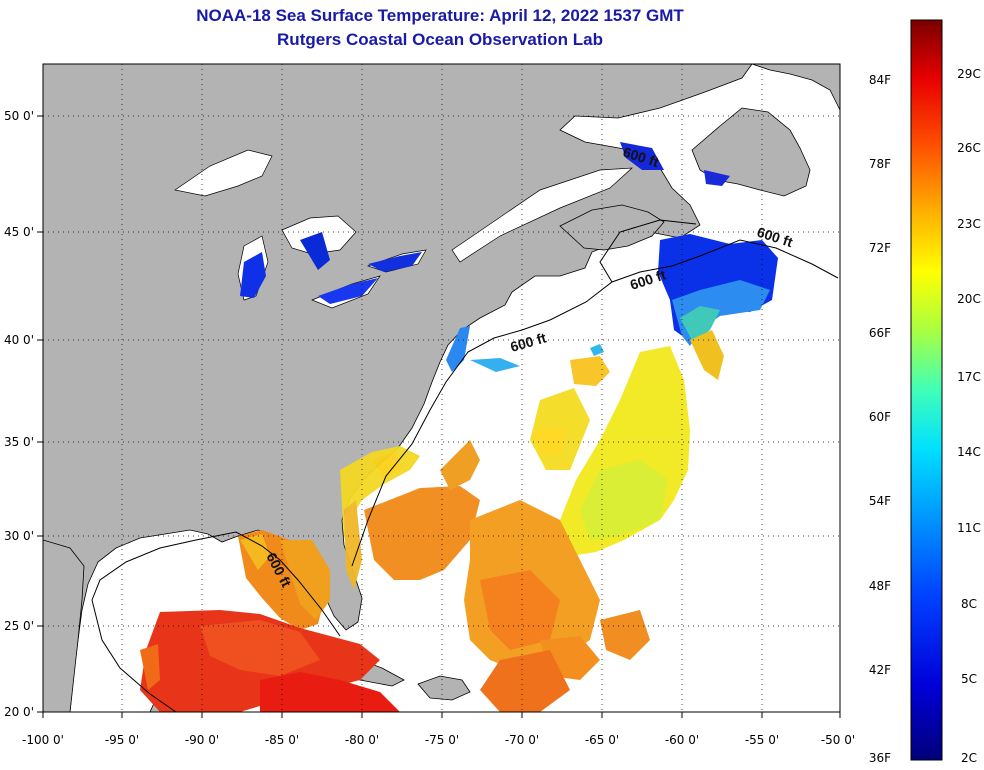 The width and height of the screenshot is (984, 770). What do you see at coordinates (969, 416) in the screenshot?
I see `colorbar-celsius-labels: 29C 26C 23C 20C 17C 14C 11C 8C 5C 2C` at bounding box center [969, 416].